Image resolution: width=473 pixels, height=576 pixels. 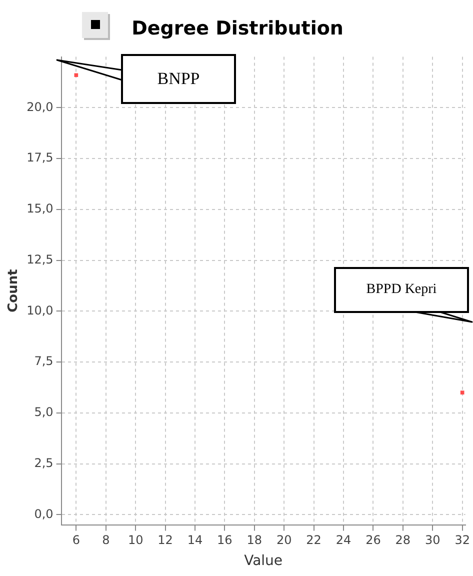 What do you see at coordinates (224, 540) in the screenshot?
I see `x-tick-label: 16` at bounding box center [224, 540].